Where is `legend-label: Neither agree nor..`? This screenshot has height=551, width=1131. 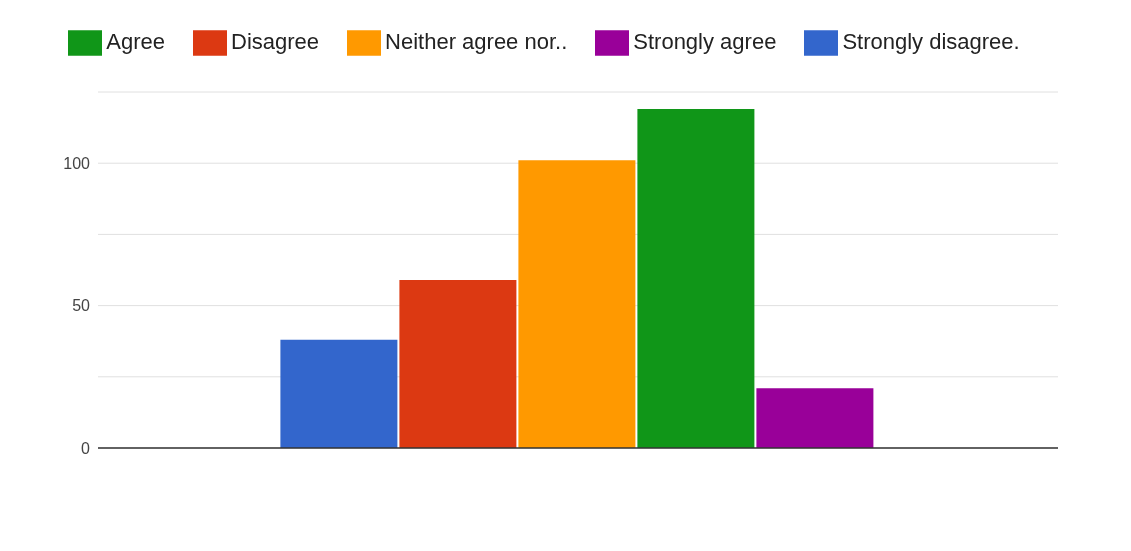 legend-label: Neither agree nor.. is located at coordinates (476, 41).